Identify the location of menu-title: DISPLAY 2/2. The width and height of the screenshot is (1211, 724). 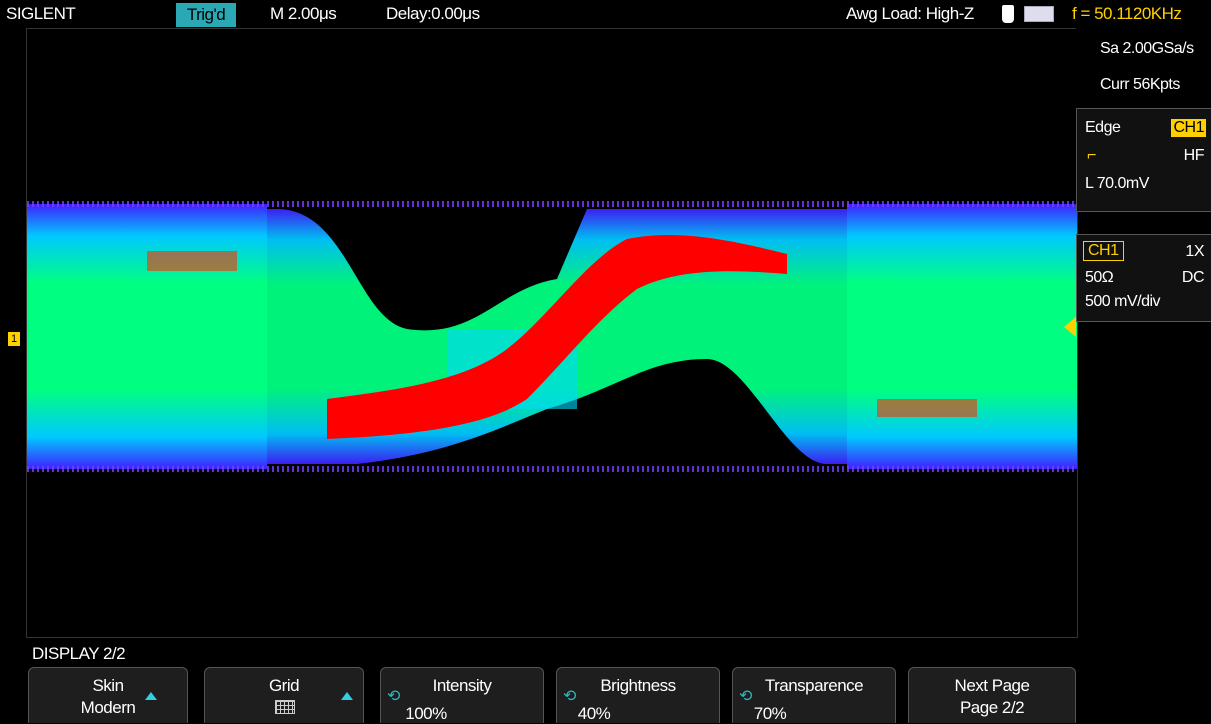
(79, 653).